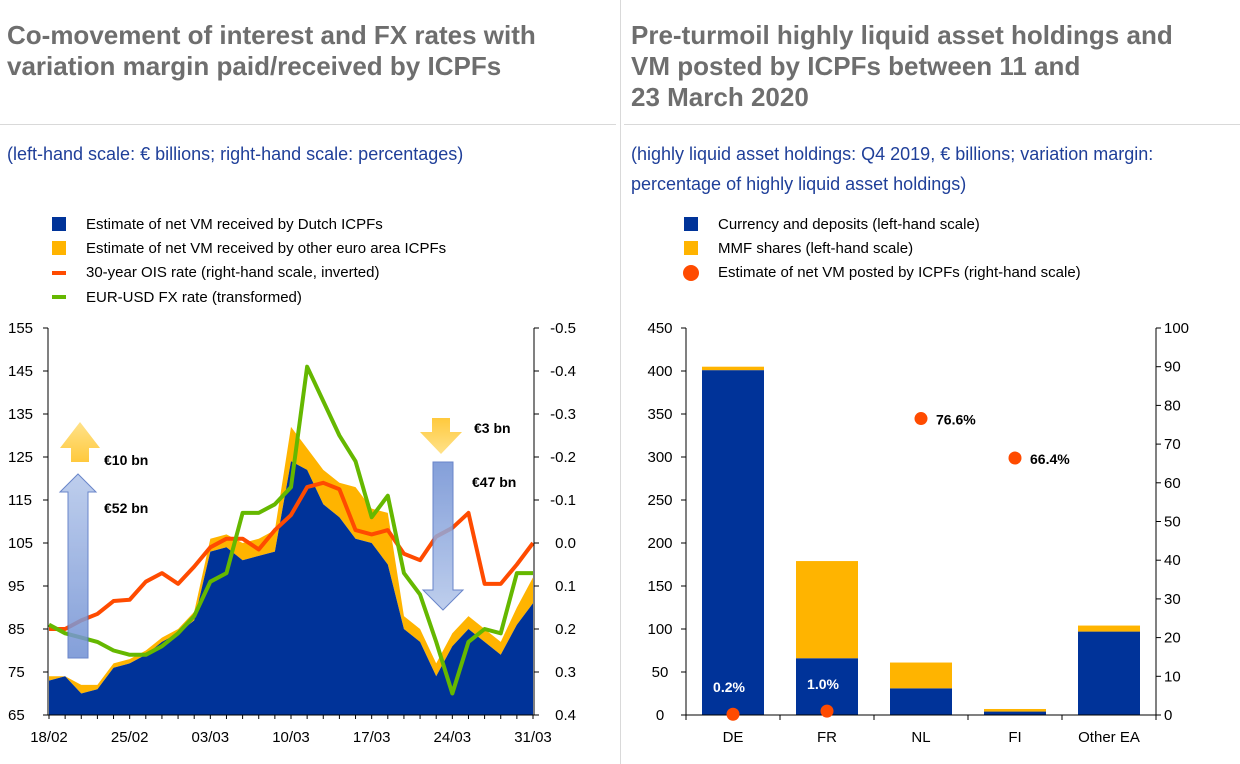  I want to click on y2-tick-label: -0.1, so click(563, 500).